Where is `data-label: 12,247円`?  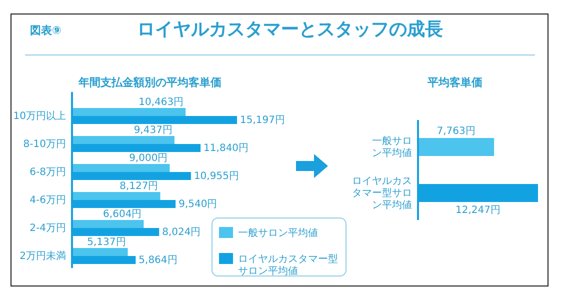 data-label: 12,247円 is located at coordinates (478, 210).